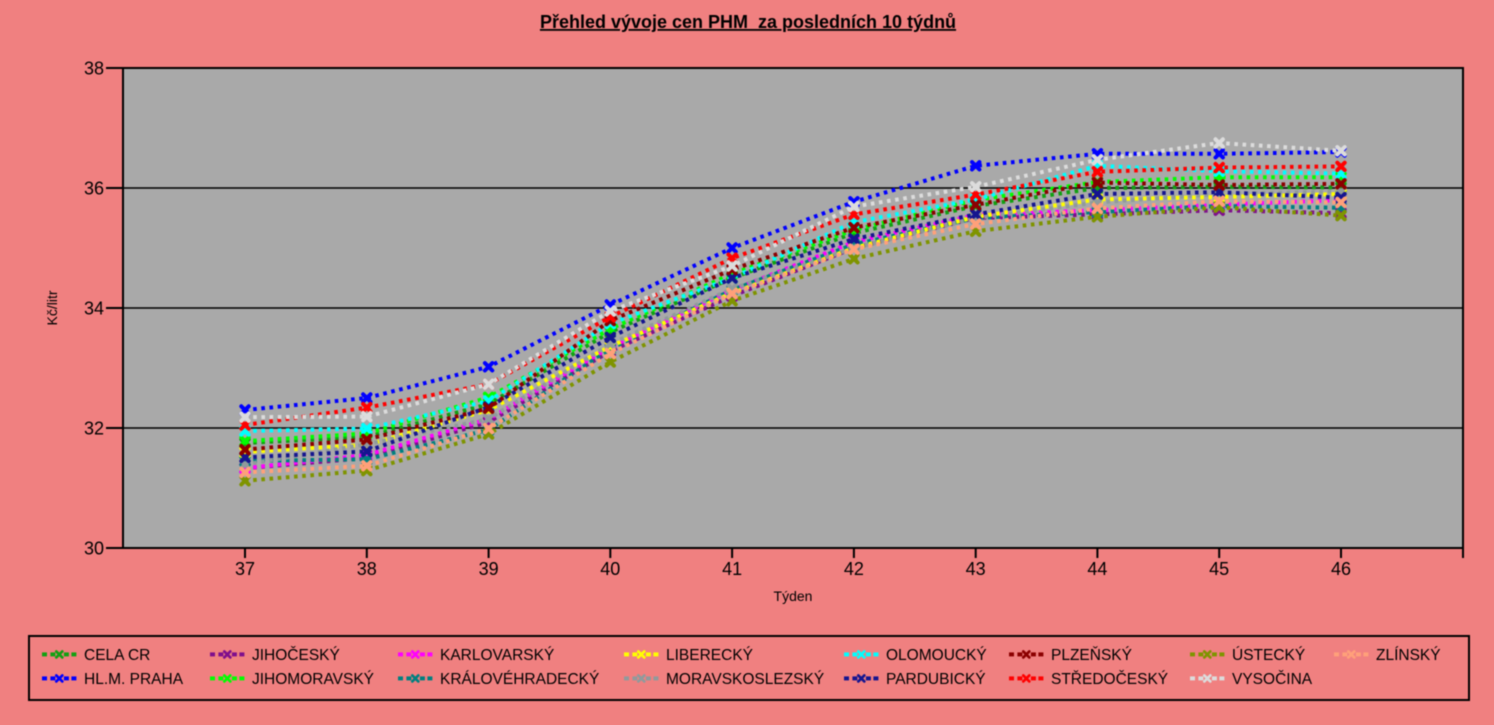 This screenshot has width=1494, height=725. I want to click on svg-text: MORAVSKOSLEZSKÝ, so click(745, 679).